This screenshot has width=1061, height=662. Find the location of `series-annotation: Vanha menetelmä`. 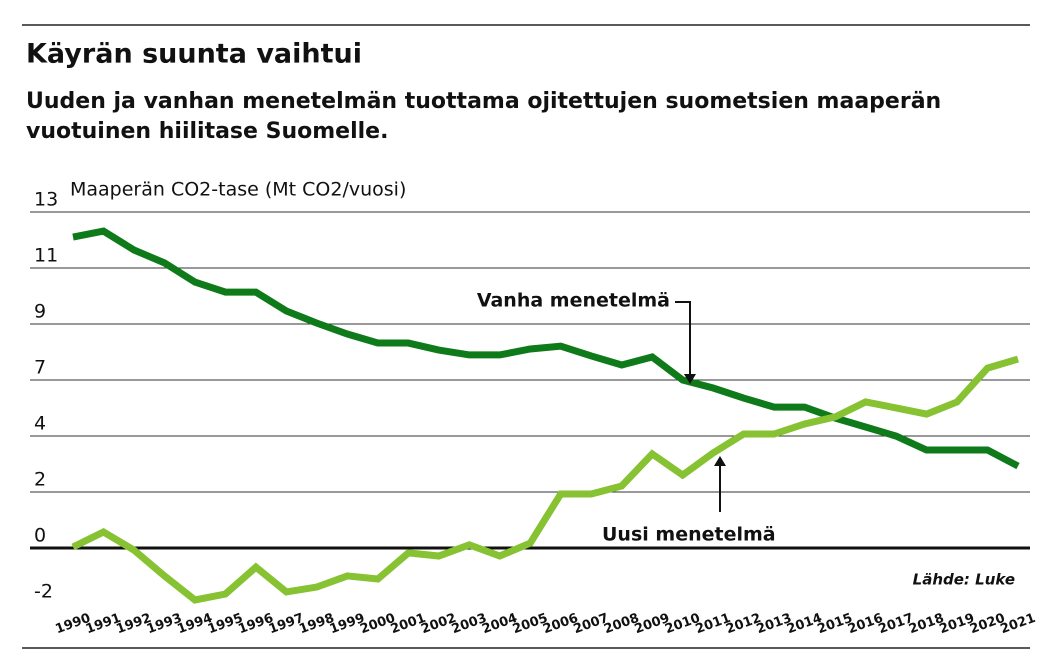

series-annotation: Vanha menetelmä is located at coordinates (573, 301).